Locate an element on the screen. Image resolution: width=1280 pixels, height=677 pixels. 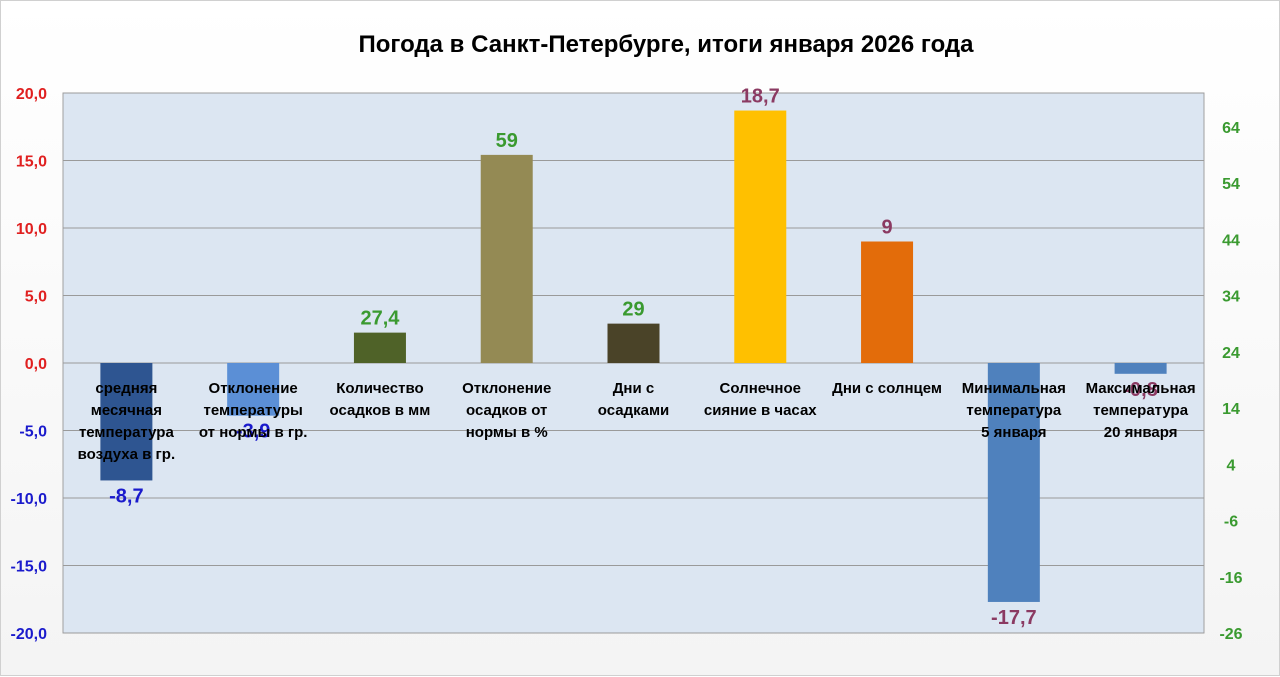
category-label: от нормы в гр. is located at coordinates (253, 432).